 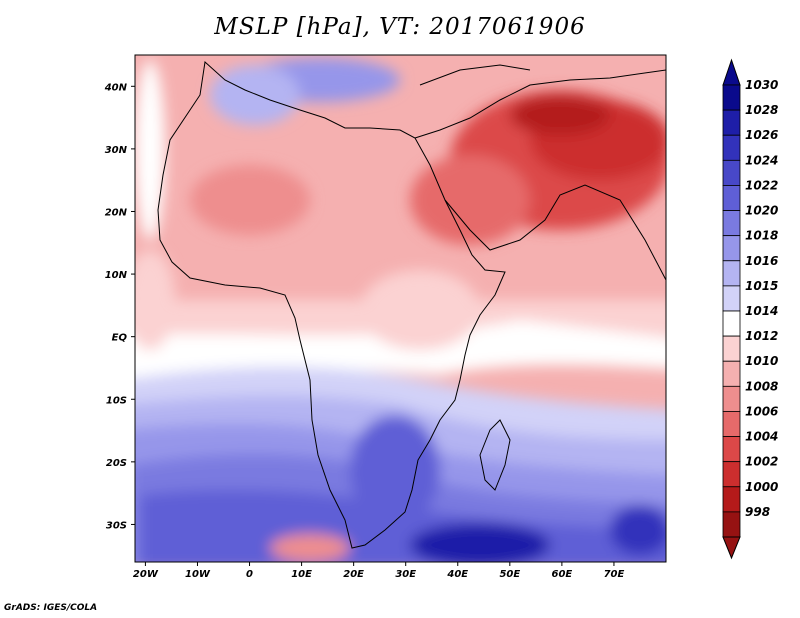 What do you see at coordinates (116, 525) in the screenshot?
I see `lat-tick-label: 30S` at bounding box center [116, 525].